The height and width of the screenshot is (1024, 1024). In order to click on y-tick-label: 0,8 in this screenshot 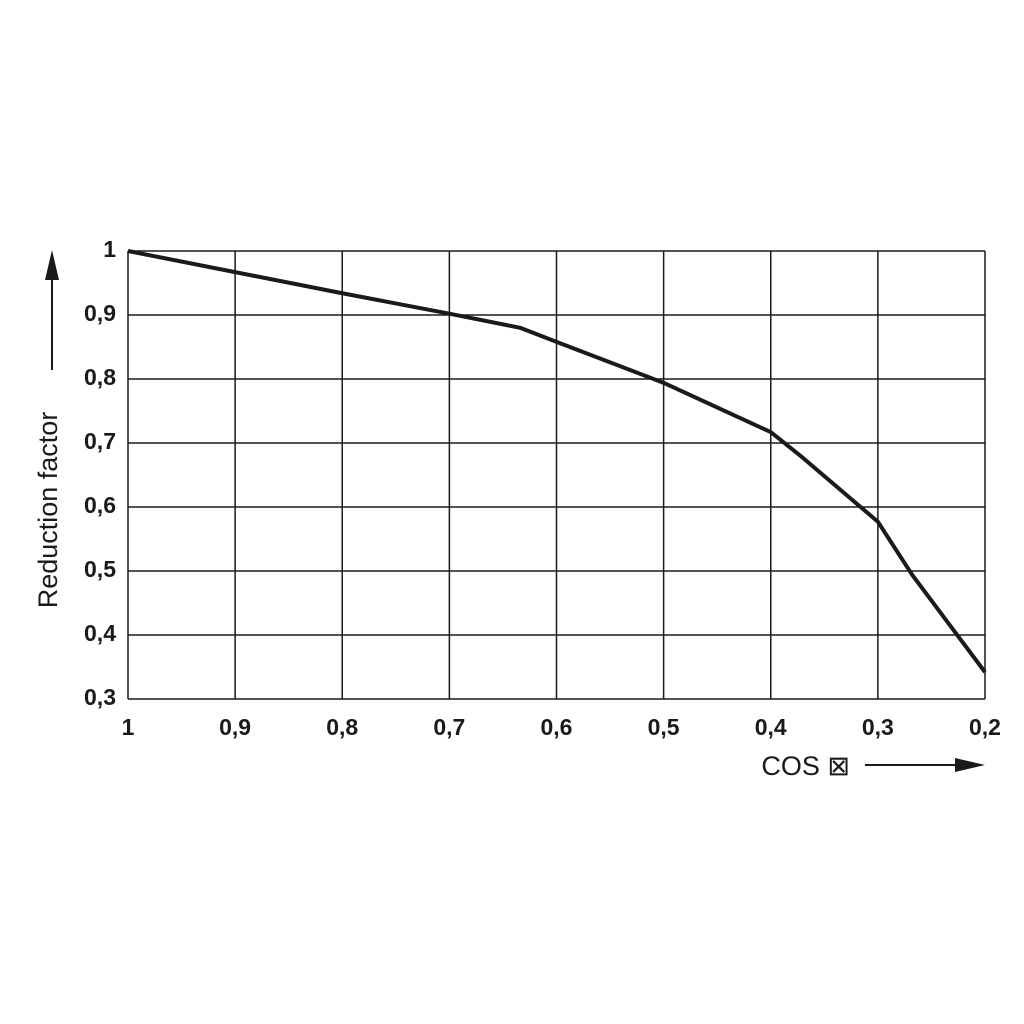, I will do `click(100, 377)`.